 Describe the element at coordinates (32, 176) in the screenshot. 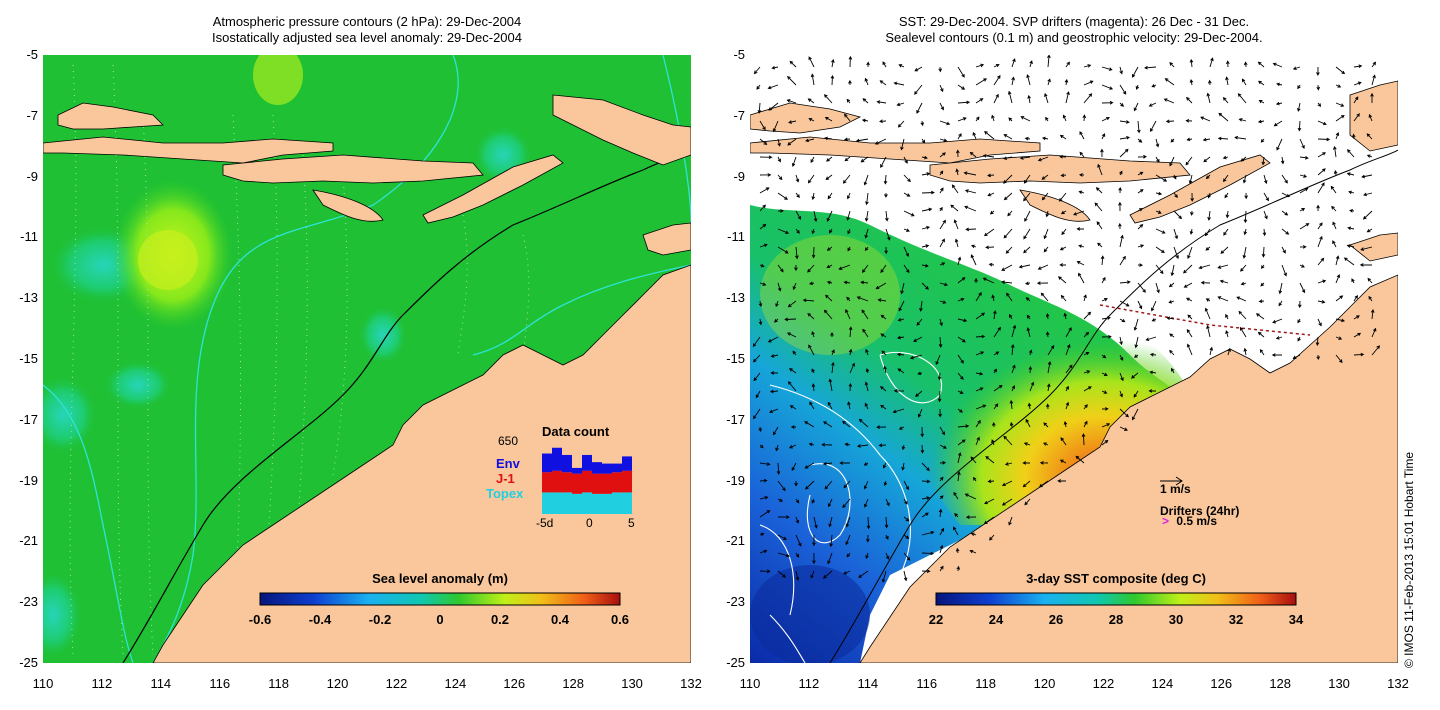

I see `lat-tick-label: -9` at that location.